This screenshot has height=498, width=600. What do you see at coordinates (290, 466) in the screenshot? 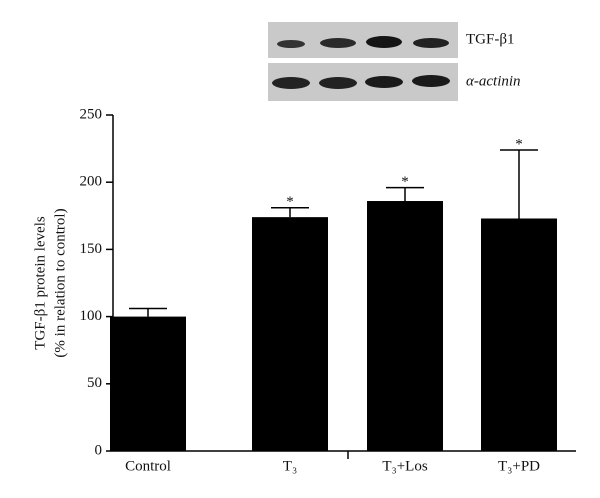
I see `x-tick-label: T₃` at bounding box center [290, 466].